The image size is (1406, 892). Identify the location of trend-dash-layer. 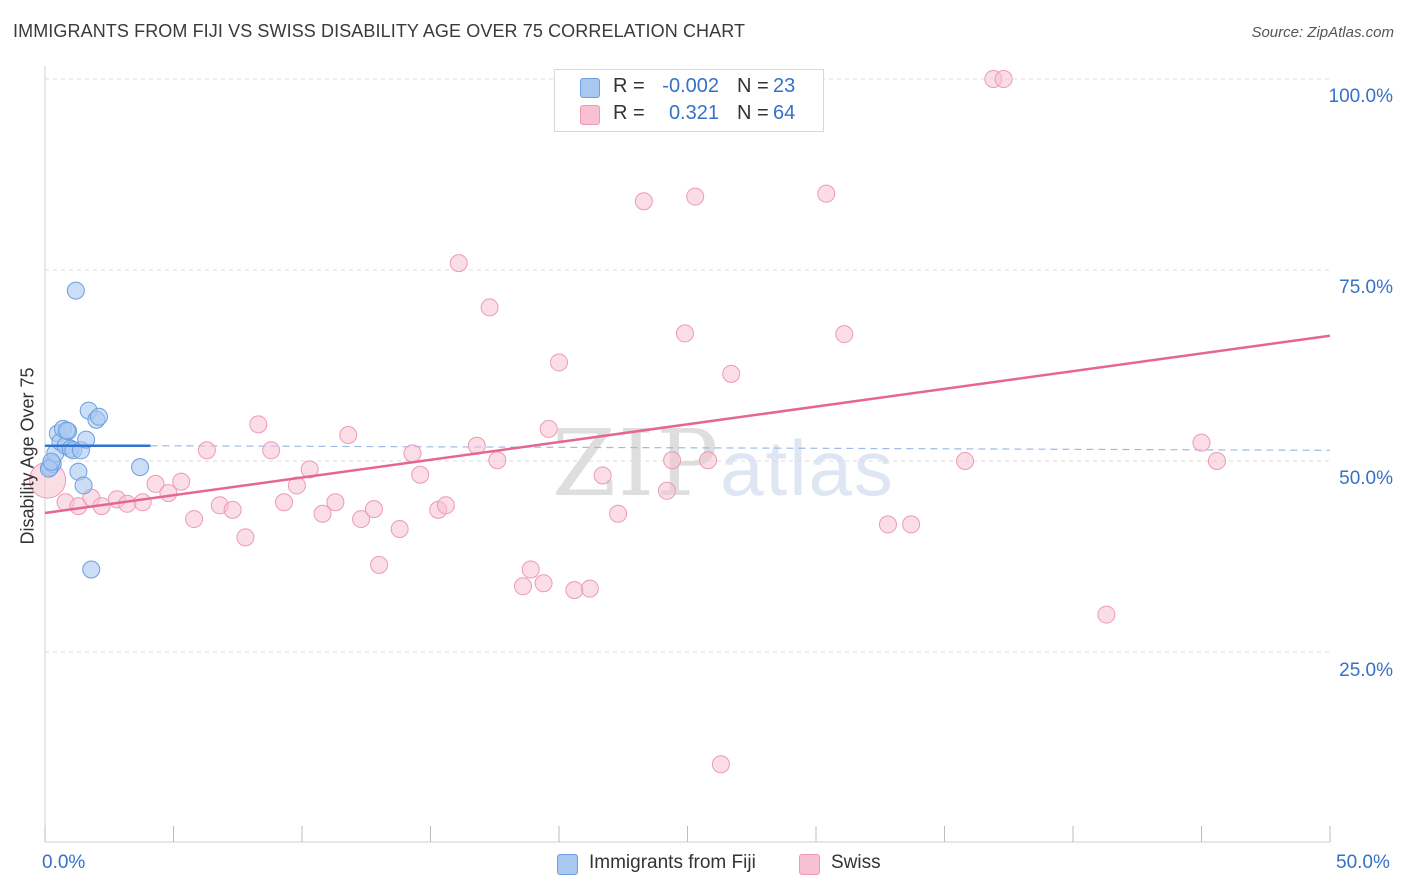
(740, 448).